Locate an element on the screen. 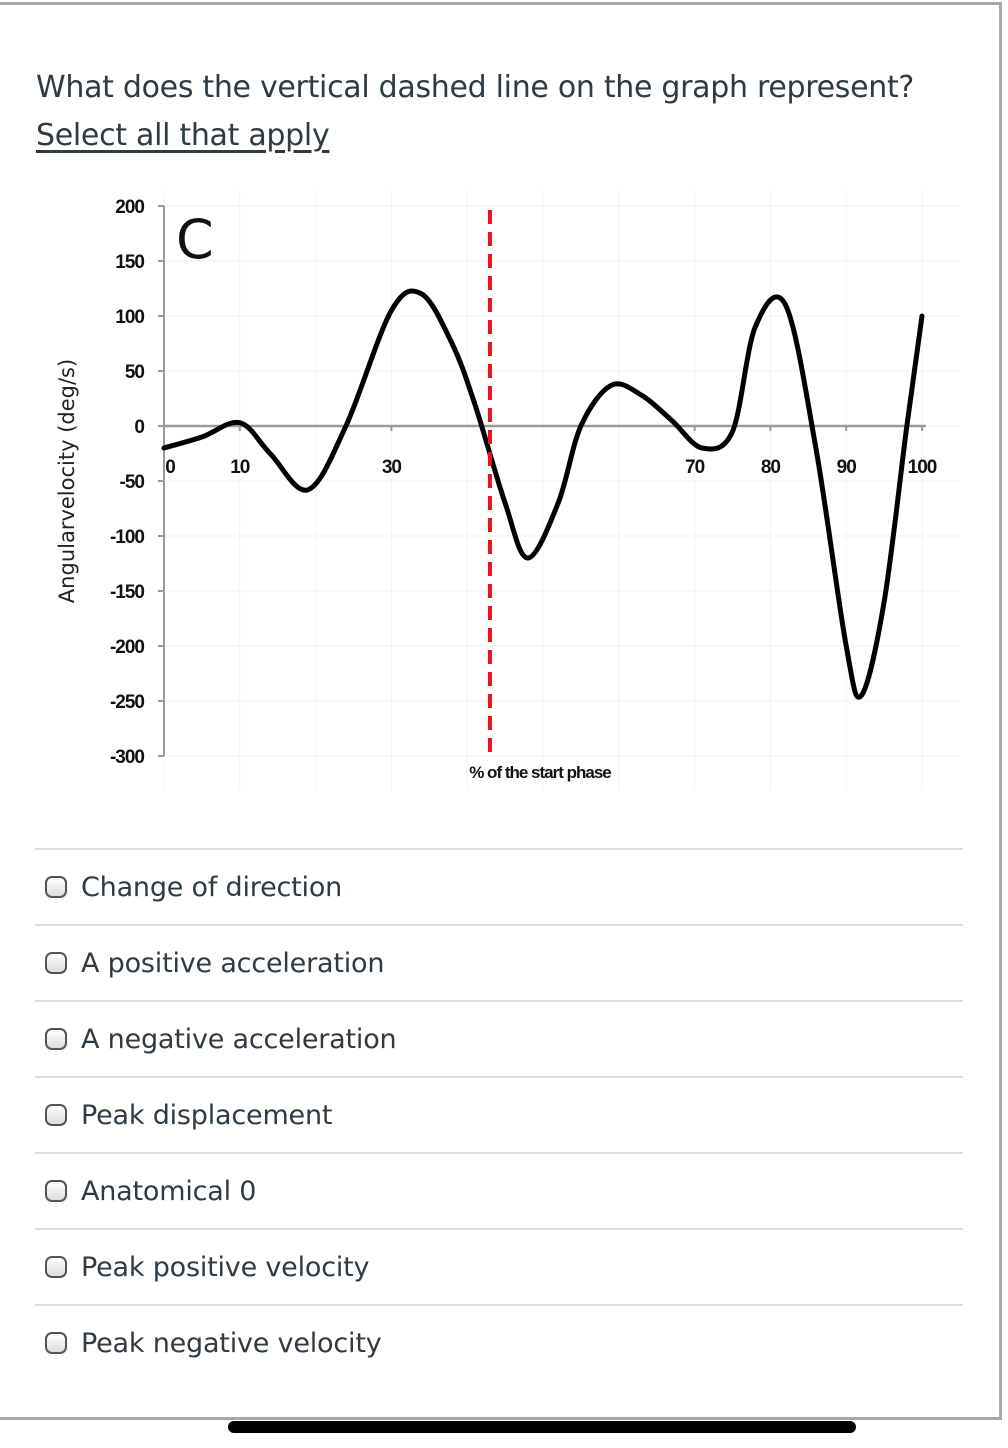 The height and width of the screenshot is (1448, 1008). y-axis-label: Angularvelocity (deg/s) is located at coordinates (67, 481).